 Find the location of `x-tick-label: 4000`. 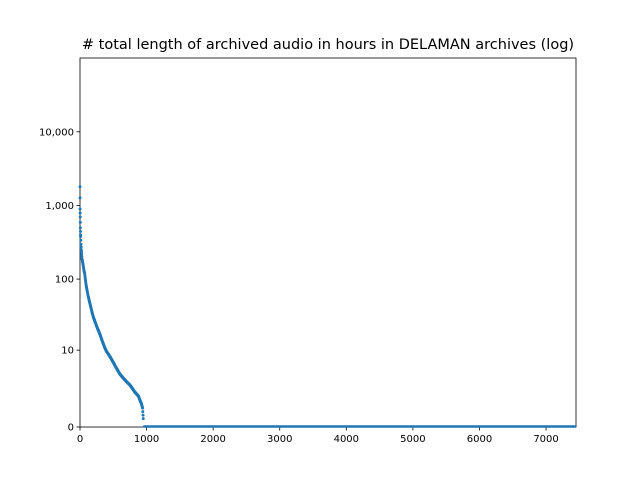

x-tick-label: 4000 is located at coordinates (346, 439).